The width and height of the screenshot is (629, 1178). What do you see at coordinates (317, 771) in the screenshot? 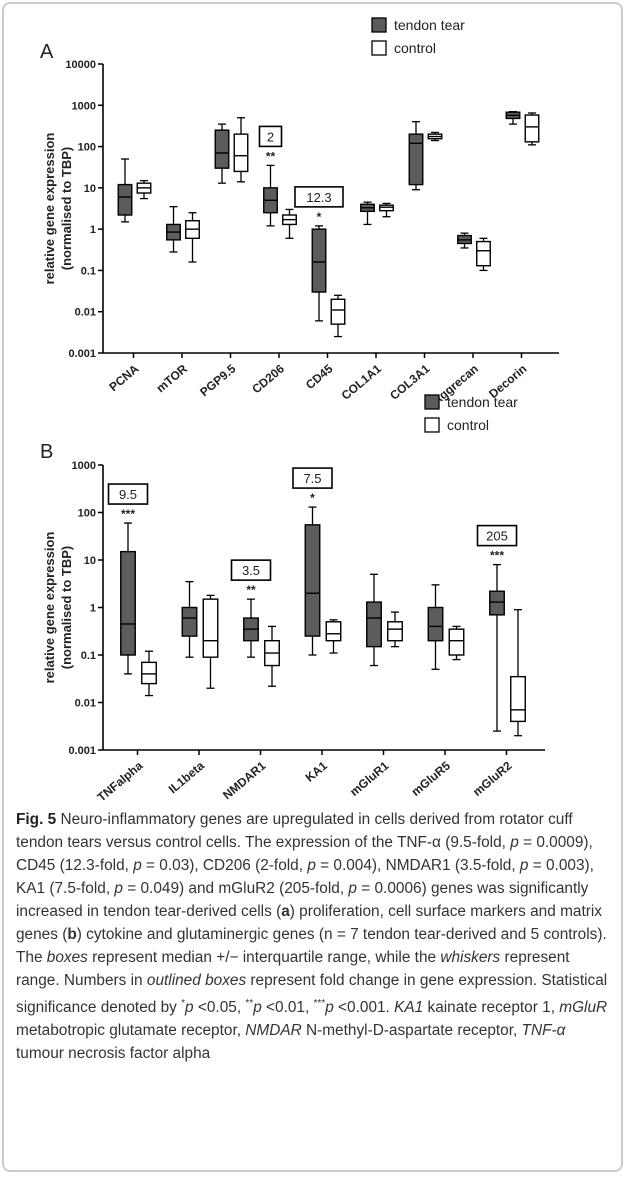
I see `x-tick-label: KA1` at bounding box center [317, 771].